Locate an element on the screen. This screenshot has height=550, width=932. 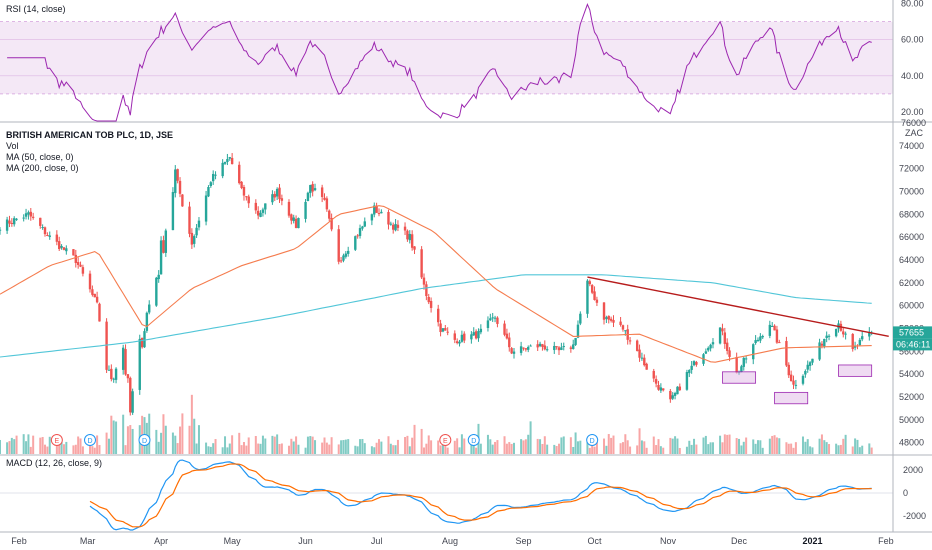
price-tick-label-3: 54000 is located at coordinates (911, 374).